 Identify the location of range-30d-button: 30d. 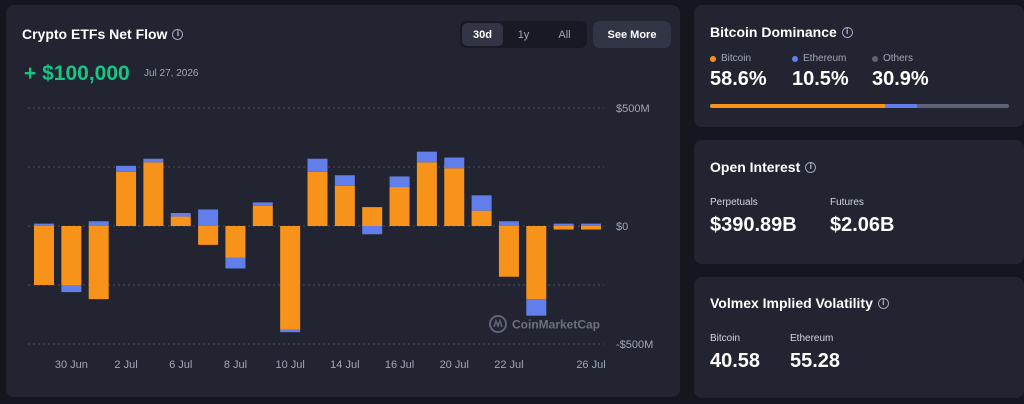
(482, 34).